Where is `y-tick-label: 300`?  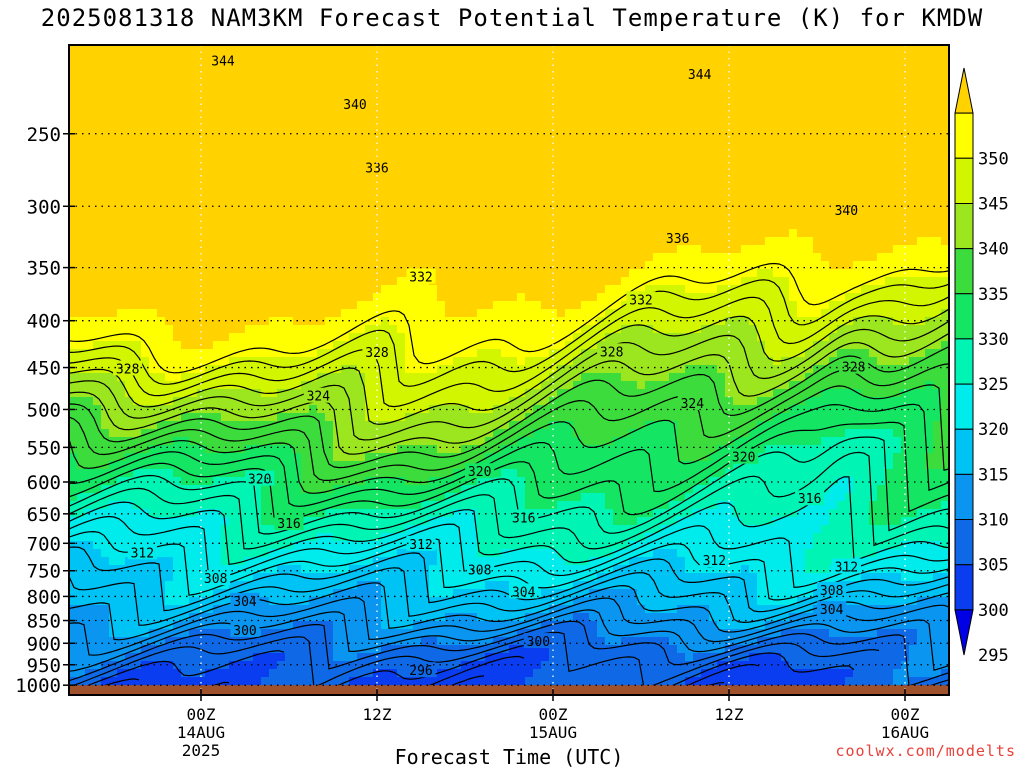
y-tick-label: 300 is located at coordinates (44, 207).